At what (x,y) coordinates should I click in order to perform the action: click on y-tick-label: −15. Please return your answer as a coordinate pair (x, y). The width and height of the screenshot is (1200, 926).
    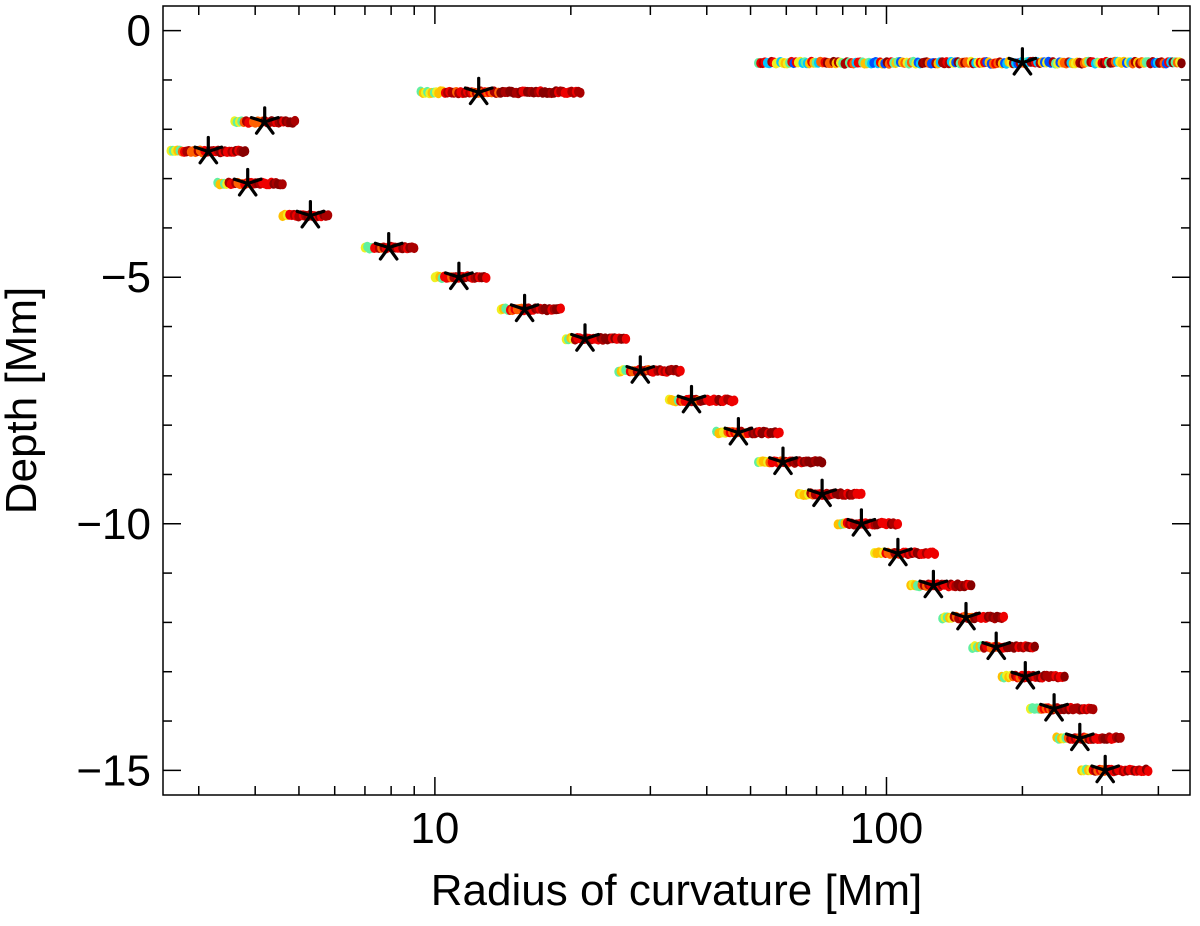
    Looking at the image, I should click on (113, 770).